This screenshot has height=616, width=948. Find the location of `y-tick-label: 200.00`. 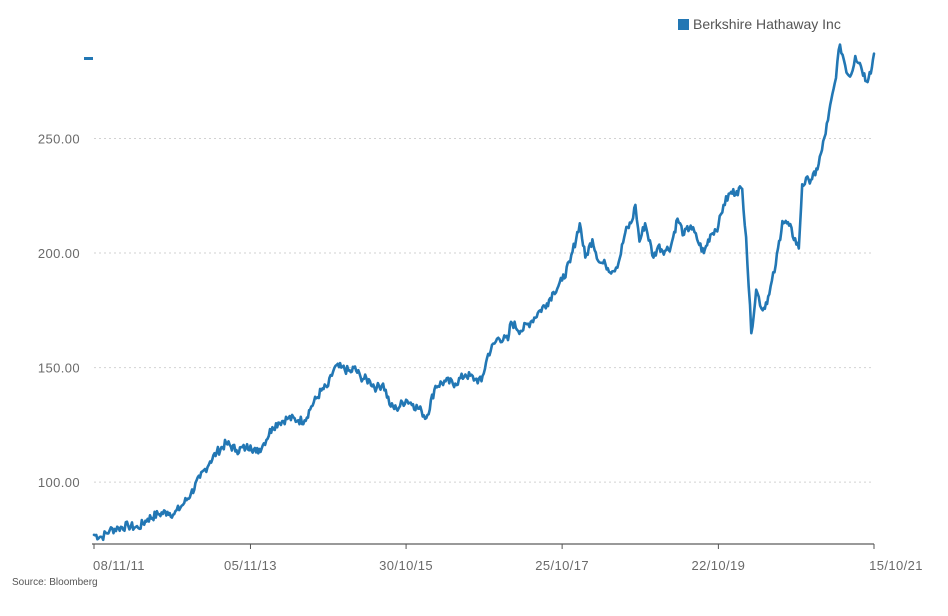

y-tick-label: 200.00 is located at coordinates (59, 253).